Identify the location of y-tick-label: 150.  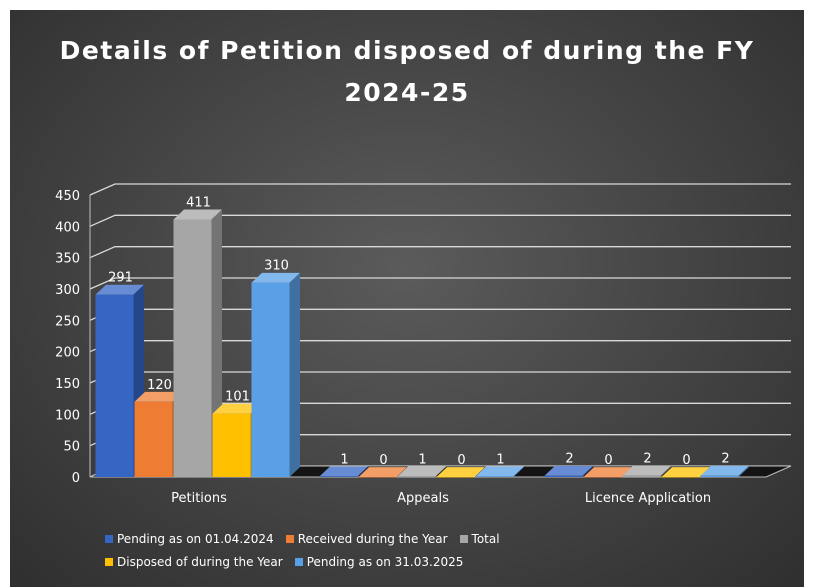
(67, 384).